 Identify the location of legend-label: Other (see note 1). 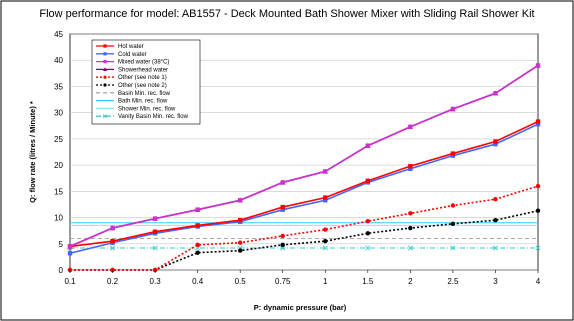
(142, 78).